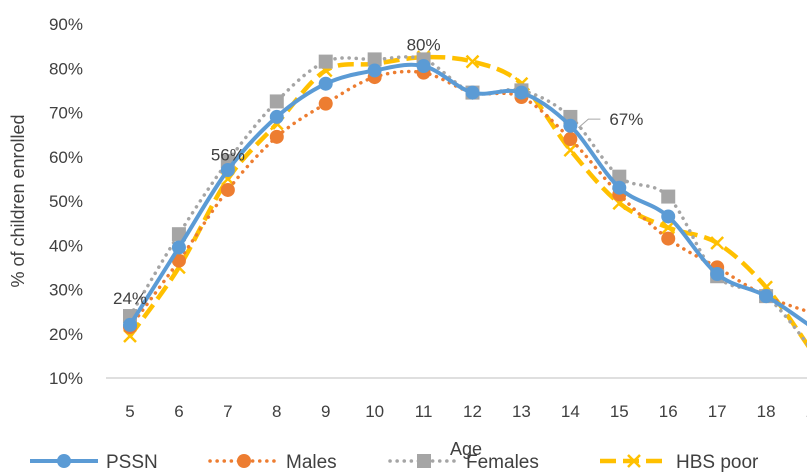 This screenshot has height=472, width=807. I want to click on legend: PSSN Males Females HBS poor, so click(394, 462).